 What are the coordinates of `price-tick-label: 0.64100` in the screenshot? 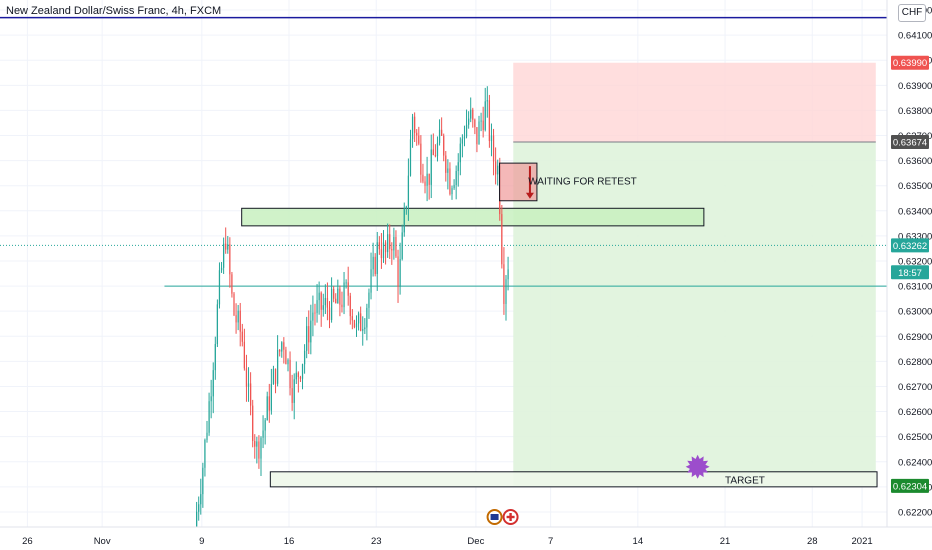 It's located at (915, 36).